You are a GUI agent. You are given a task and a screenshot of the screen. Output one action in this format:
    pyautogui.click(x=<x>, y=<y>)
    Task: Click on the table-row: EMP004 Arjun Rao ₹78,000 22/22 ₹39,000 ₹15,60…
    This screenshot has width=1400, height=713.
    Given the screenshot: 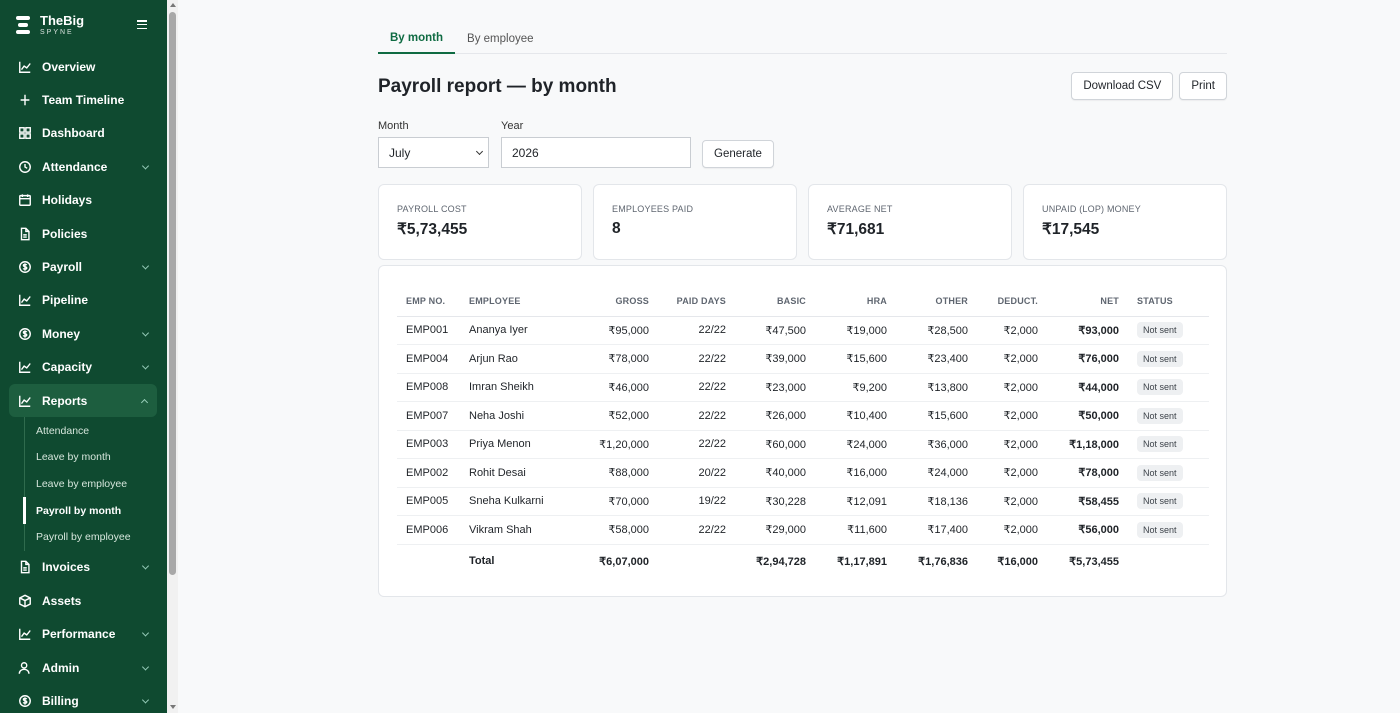 What is the action you would take?
    pyautogui.click(x=803, y=359)
    